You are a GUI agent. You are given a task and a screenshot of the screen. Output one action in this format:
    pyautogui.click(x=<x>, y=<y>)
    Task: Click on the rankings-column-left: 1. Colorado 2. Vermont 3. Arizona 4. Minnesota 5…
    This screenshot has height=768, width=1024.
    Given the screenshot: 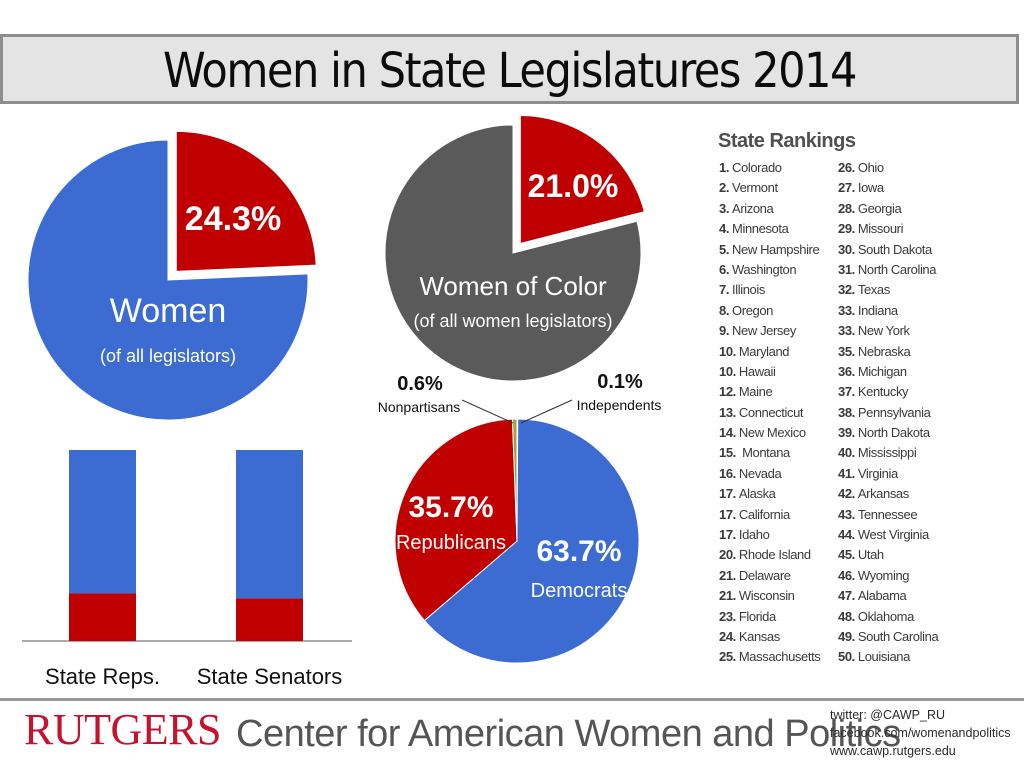 What is the action you would take?
    pyautogui.click(x=770, y=413)
    